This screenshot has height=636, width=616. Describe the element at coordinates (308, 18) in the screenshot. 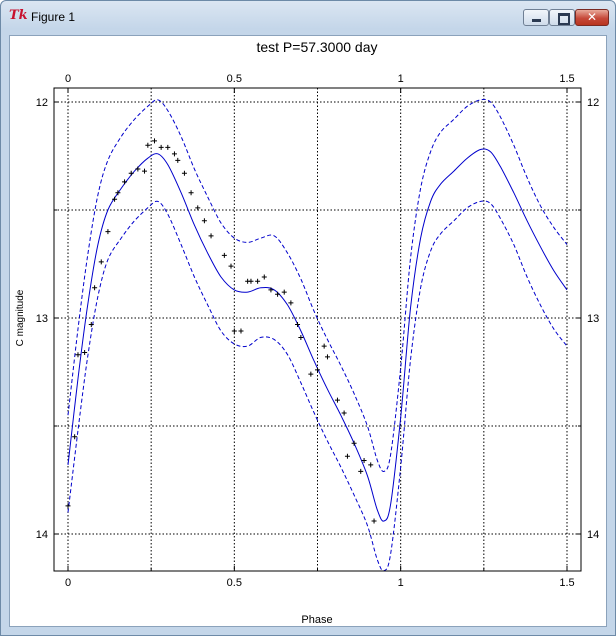

I see `title-bar: Tk Figure 1 ✕` at that location.